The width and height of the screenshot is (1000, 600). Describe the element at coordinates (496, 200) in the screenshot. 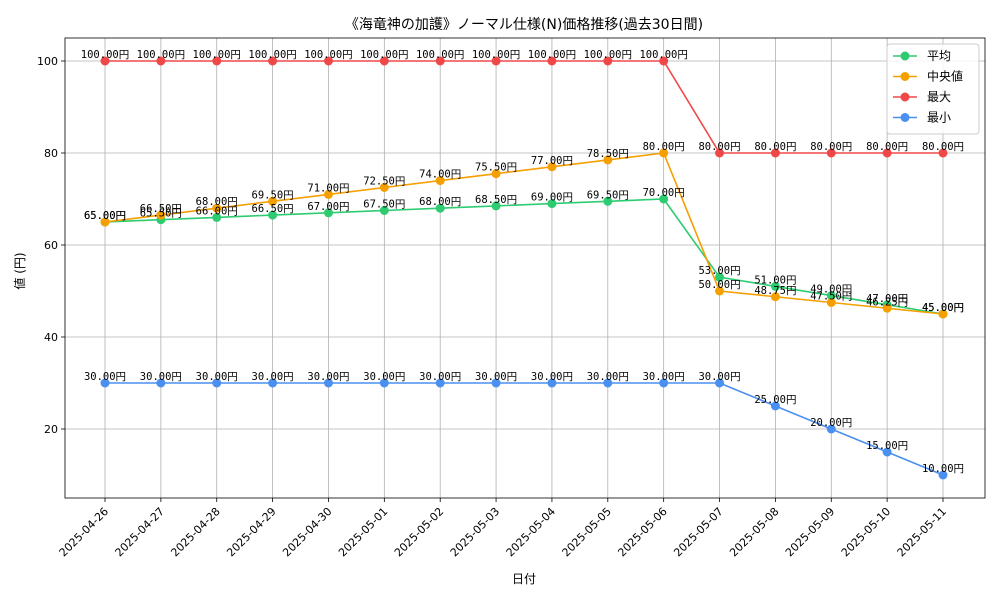

I see `data-label: 68.50円` at that location.